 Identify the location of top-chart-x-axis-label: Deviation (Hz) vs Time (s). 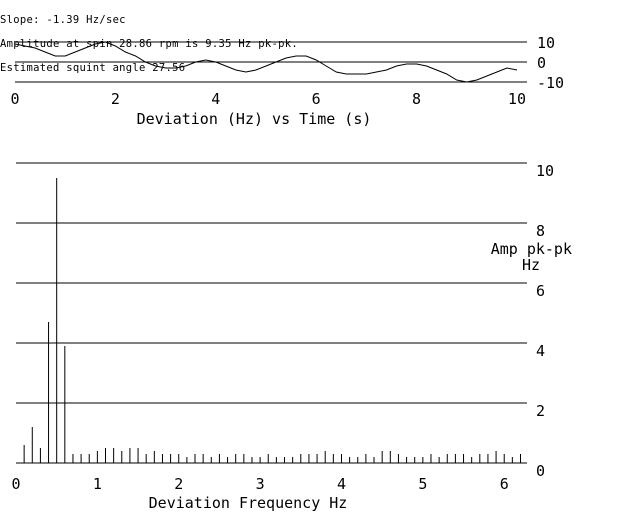
(254, 119).